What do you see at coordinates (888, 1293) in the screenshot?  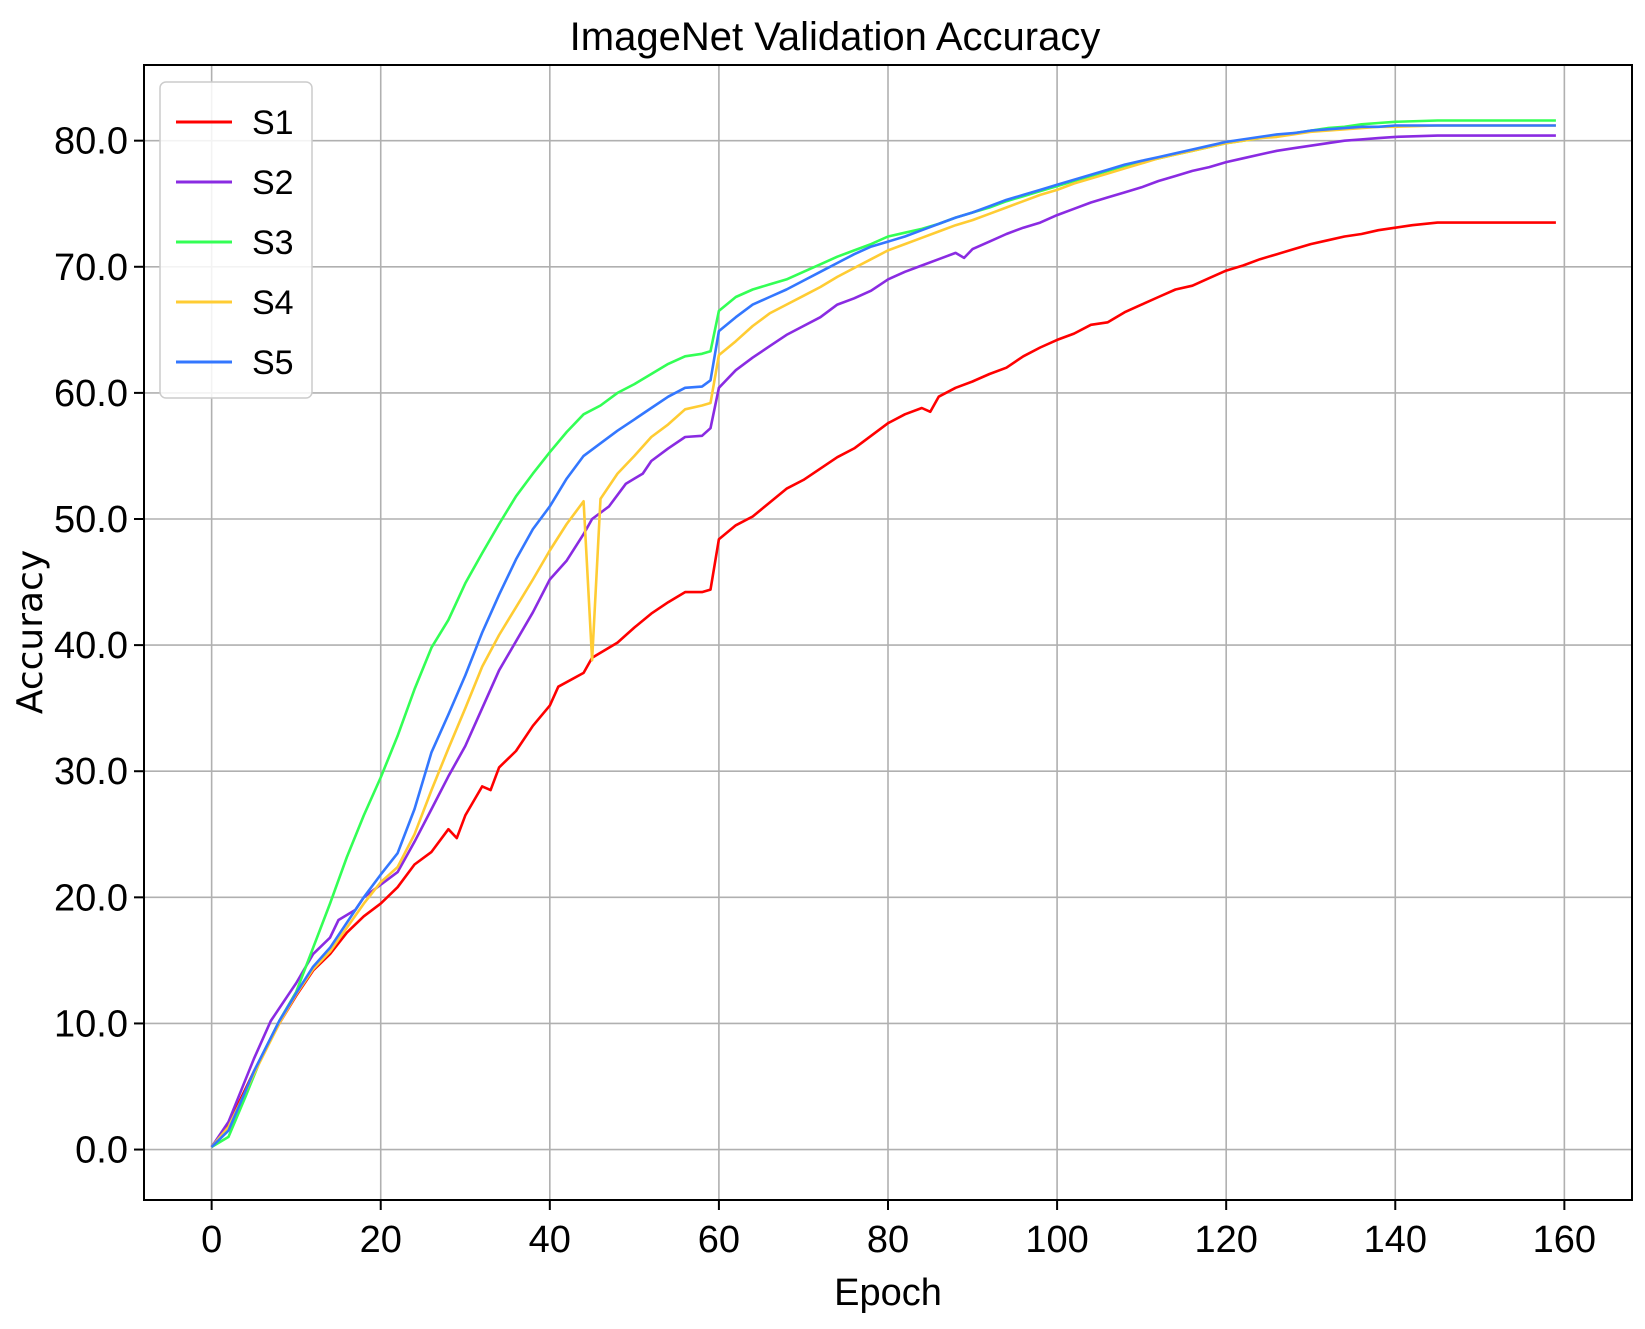 I see `x-axis-label: Epoch` at bounding box center [888, 1293].